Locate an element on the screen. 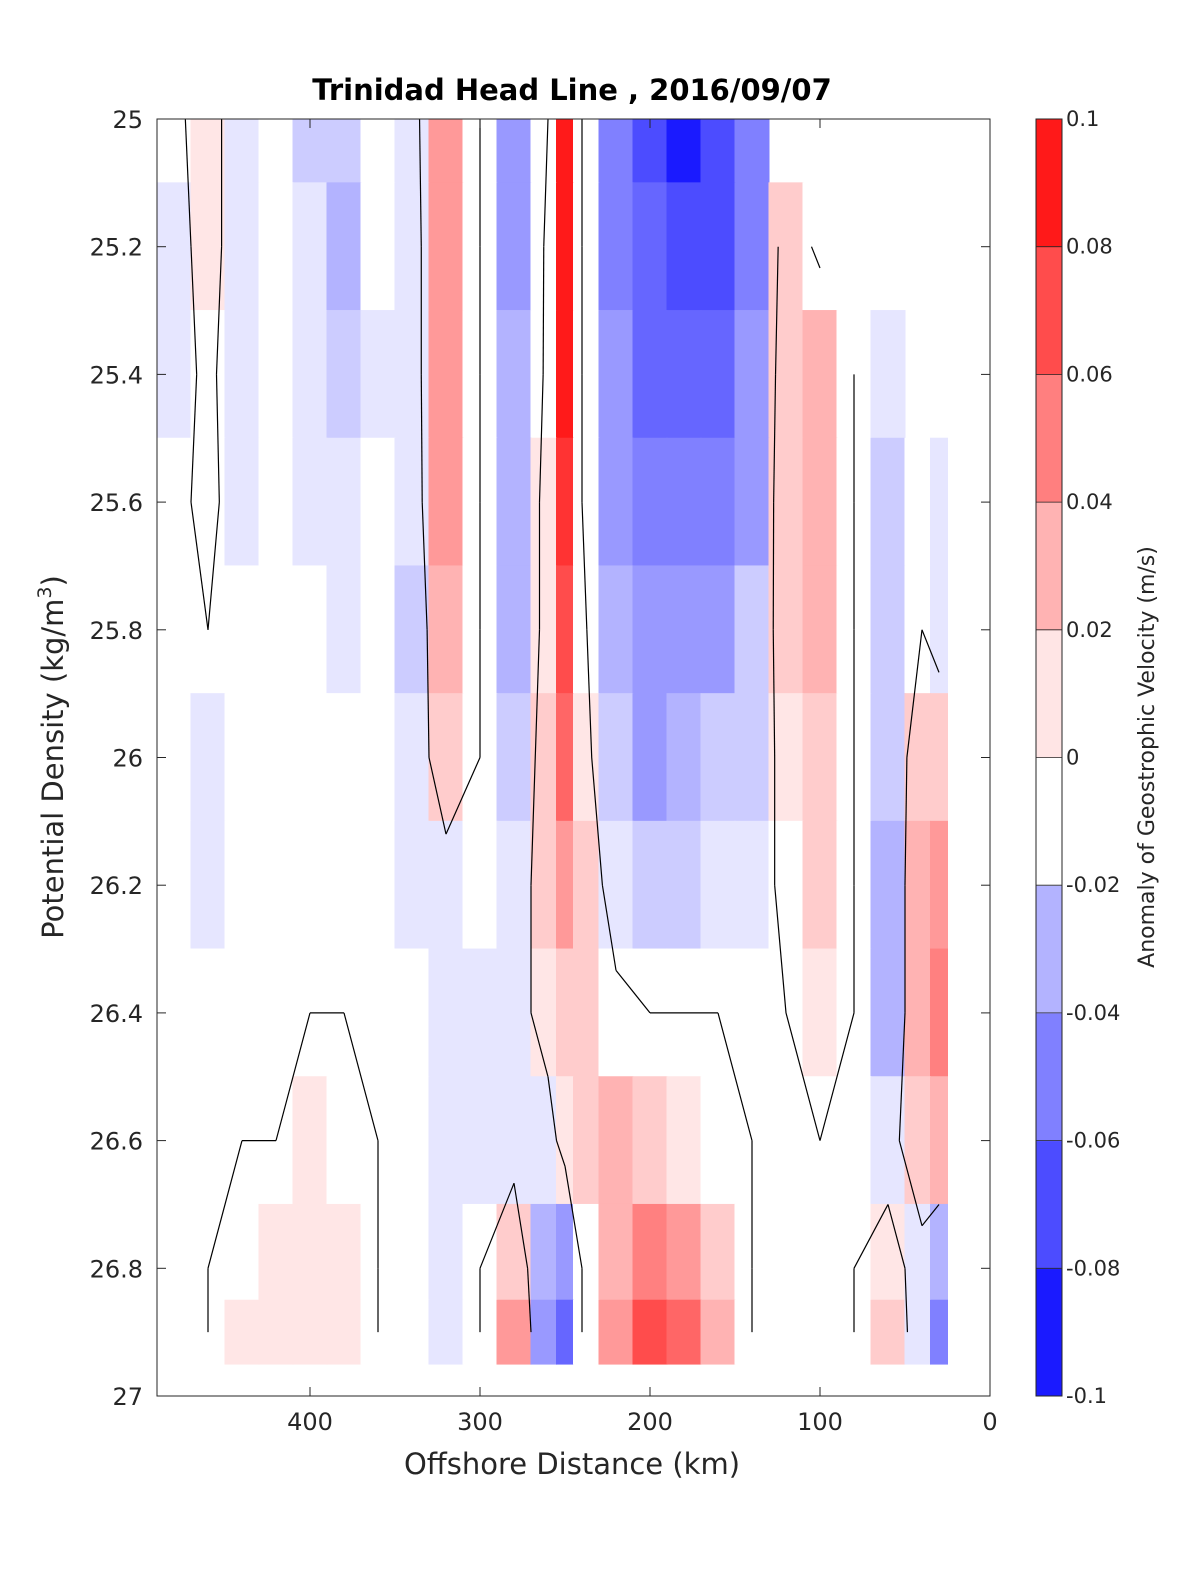  colorbar-tick-label: -0.1 is located at coordinates (1086, 1396).